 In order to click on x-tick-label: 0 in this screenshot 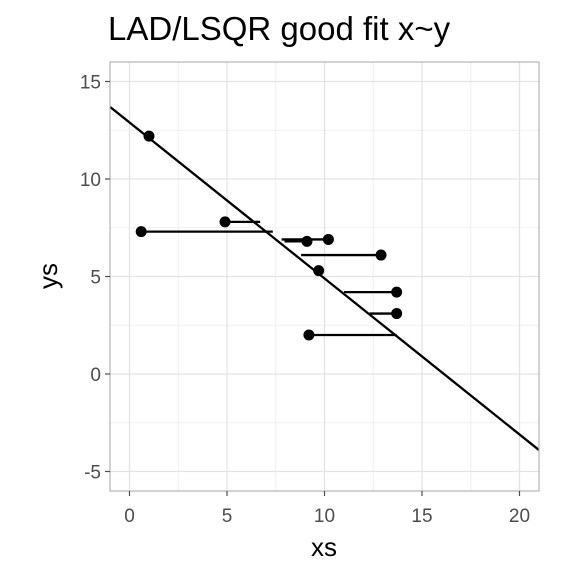, I will do `click(129, 516)`.